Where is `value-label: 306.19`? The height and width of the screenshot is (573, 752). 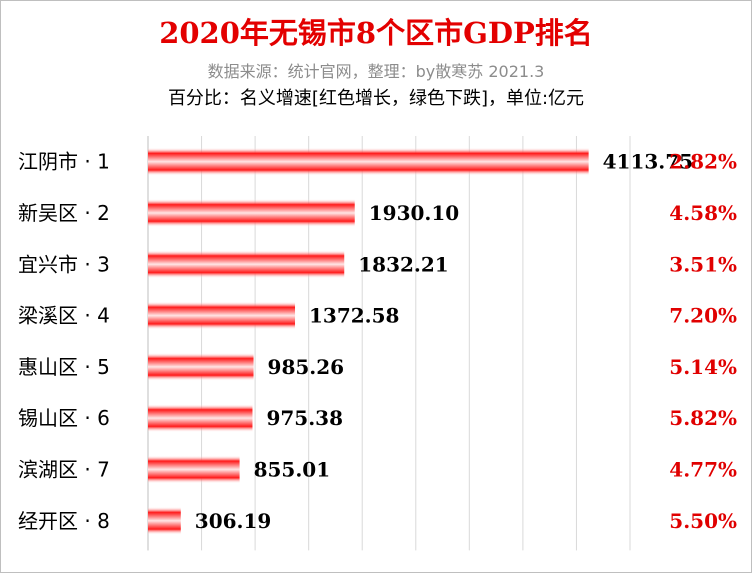 value-label: 306.19 is located at coordinates (233, 521).